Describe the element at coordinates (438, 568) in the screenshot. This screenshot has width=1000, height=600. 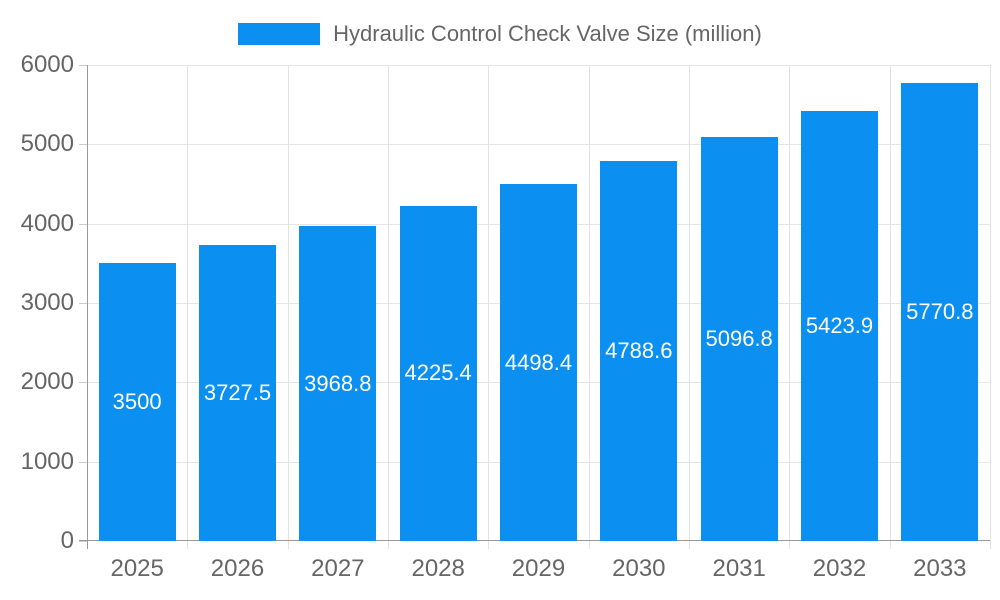
I see `x-axis-tick-label: 2028` at that location.